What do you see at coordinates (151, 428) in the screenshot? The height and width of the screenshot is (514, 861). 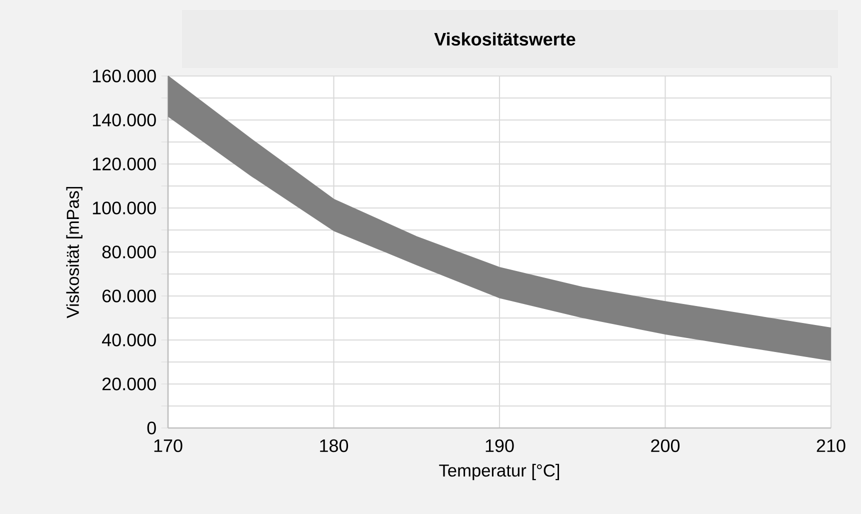 I see `y-tick-label: 0` at bounding box center [151, 428].